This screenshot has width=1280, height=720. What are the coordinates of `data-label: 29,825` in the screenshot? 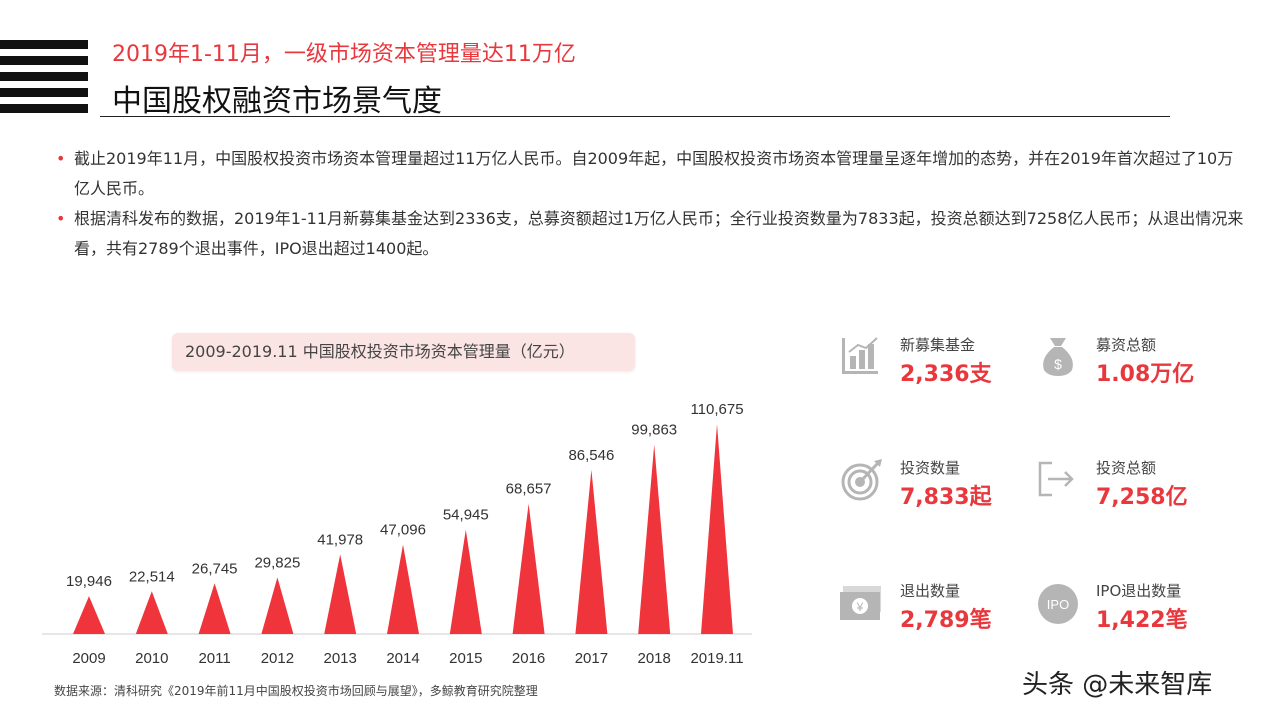 It's located at (277, 562).